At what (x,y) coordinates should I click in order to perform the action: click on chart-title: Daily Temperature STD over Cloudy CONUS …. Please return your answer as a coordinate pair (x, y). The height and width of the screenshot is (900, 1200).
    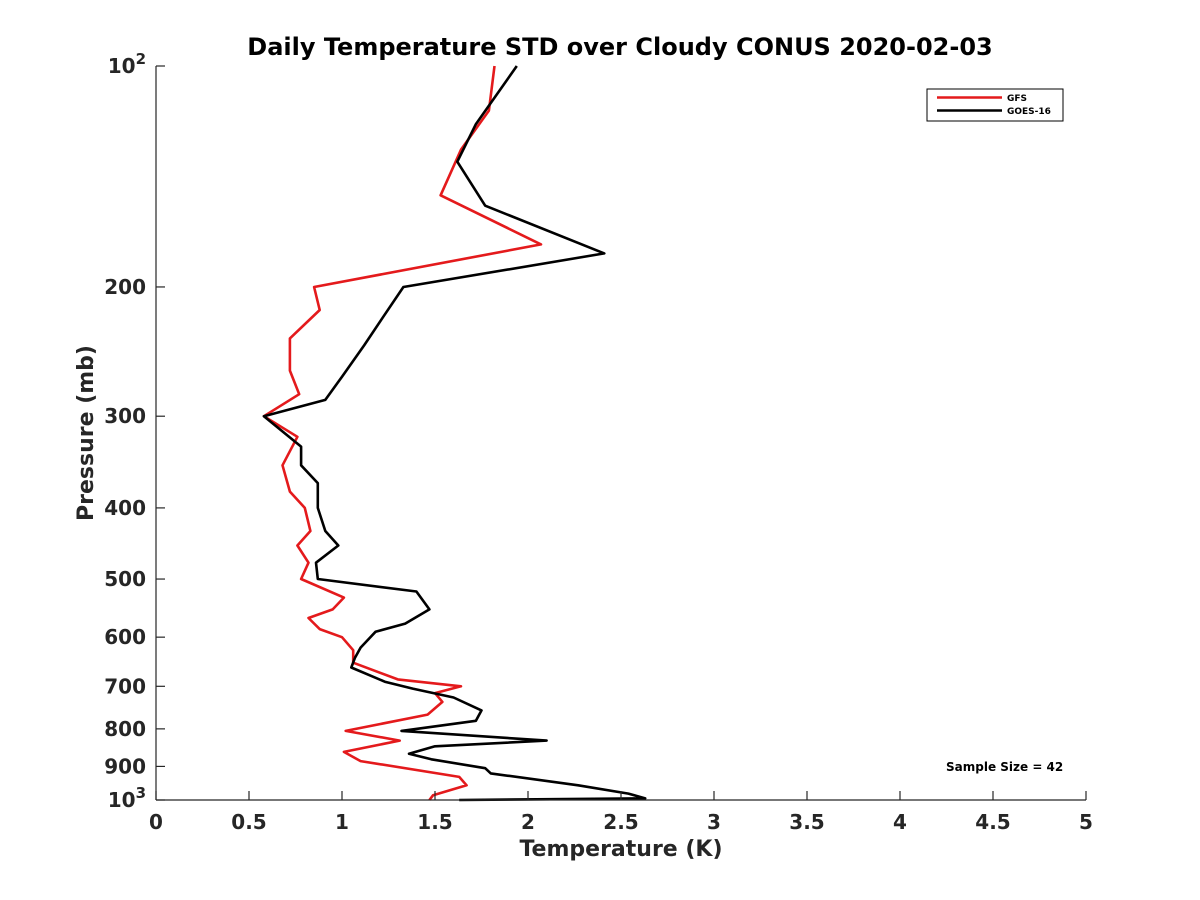
    Looking at the image, I should click on (619, 47).